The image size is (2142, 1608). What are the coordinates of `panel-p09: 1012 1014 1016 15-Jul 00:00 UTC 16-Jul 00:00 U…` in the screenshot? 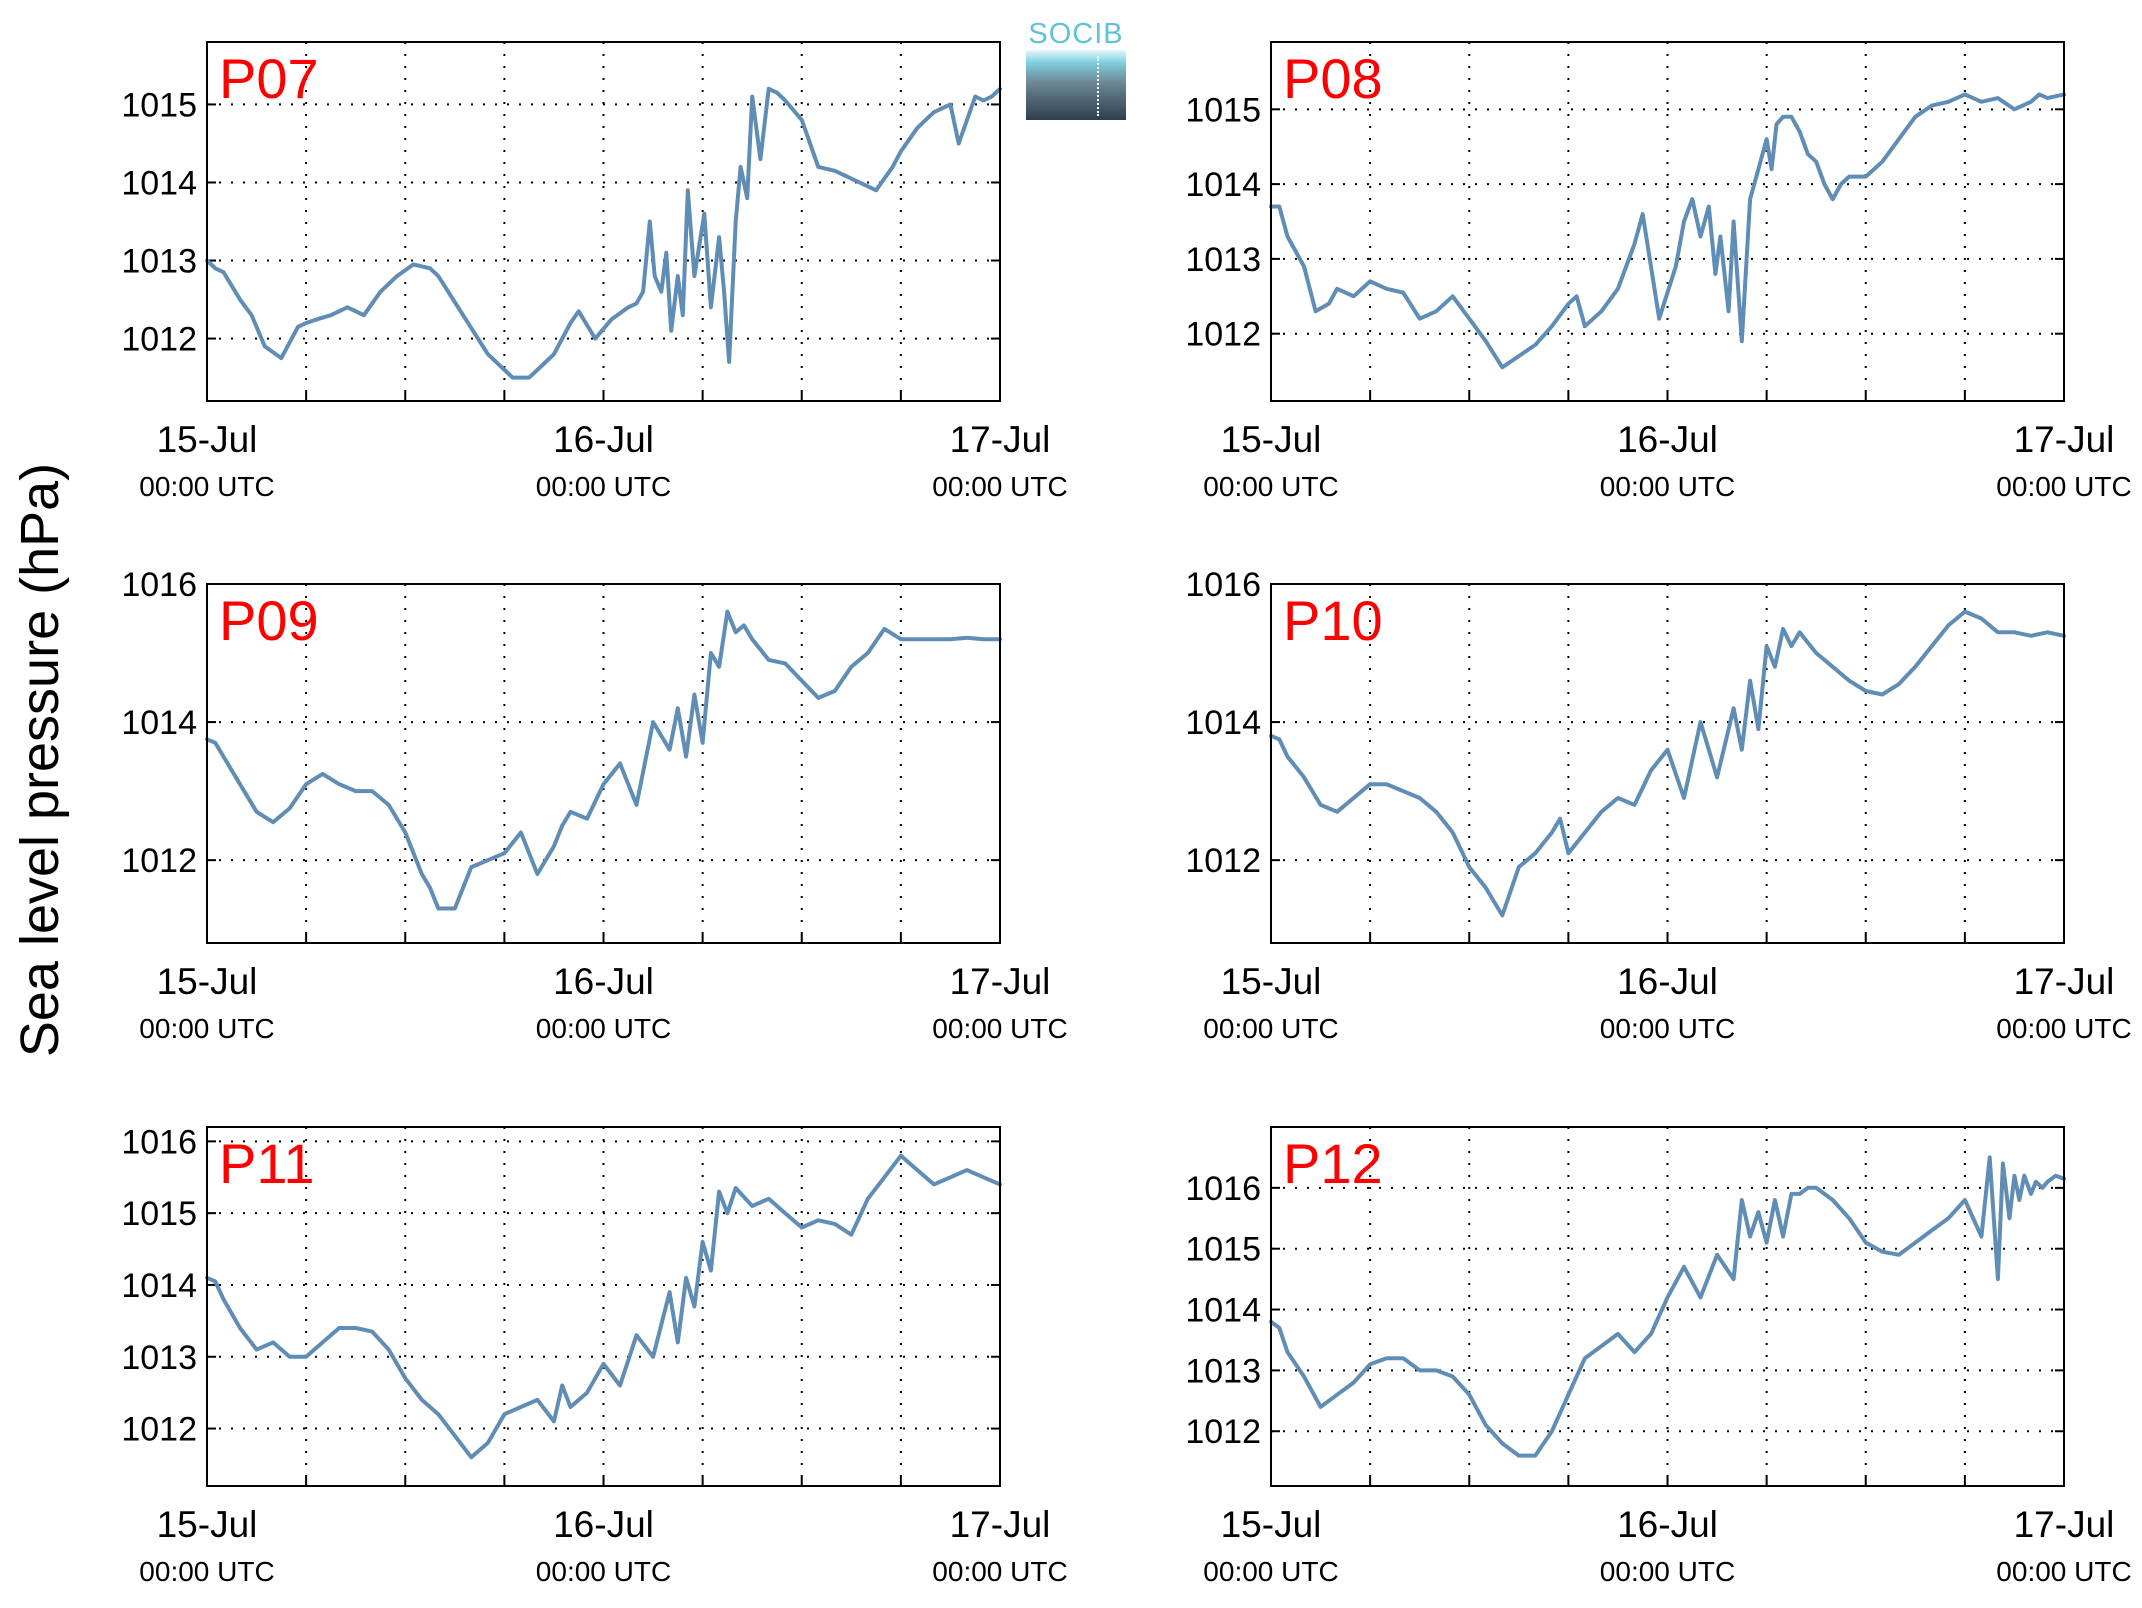 It's located at (594, 805).